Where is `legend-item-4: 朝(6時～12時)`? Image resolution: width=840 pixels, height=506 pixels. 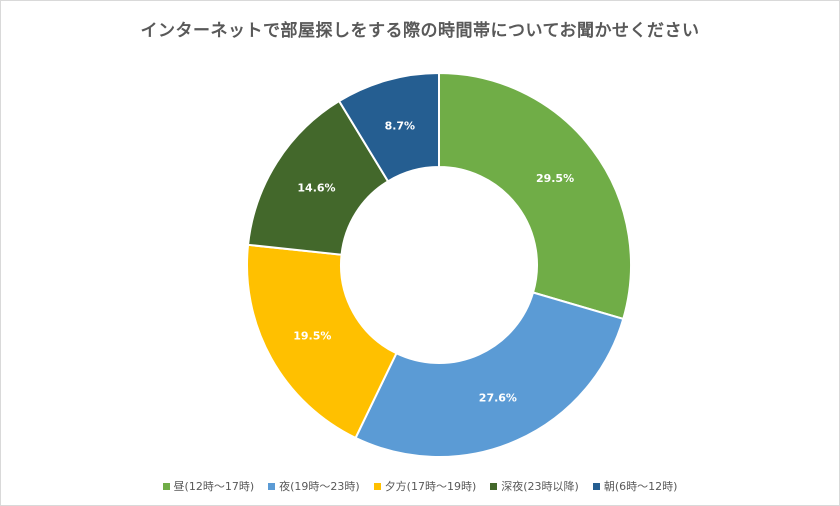
legend-item-4: 朝(6時～12時) is located at coordinates (635, 486).